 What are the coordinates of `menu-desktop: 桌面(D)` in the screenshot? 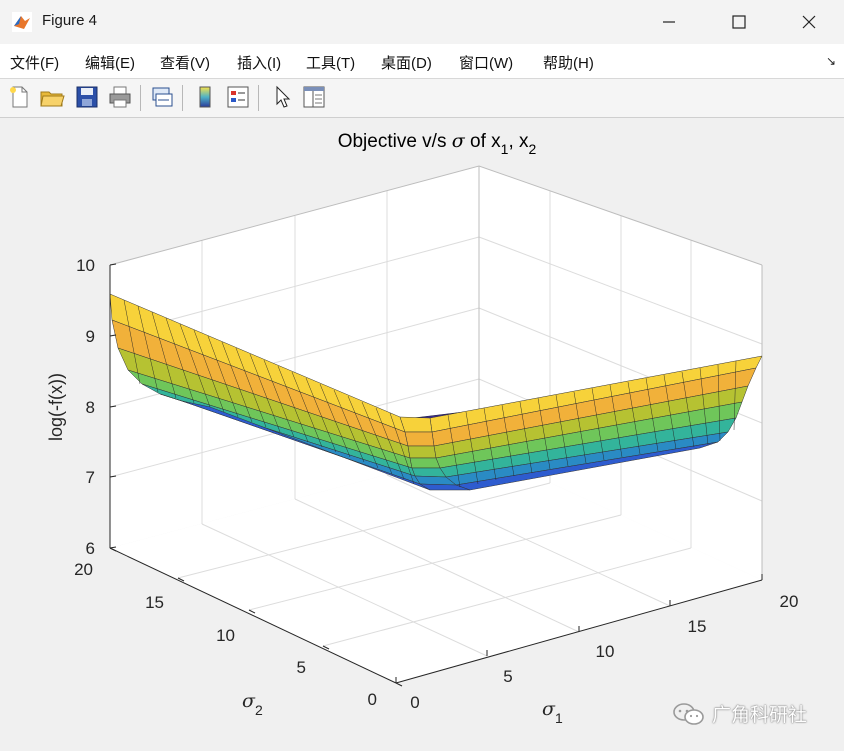 It's located at (406, 63).